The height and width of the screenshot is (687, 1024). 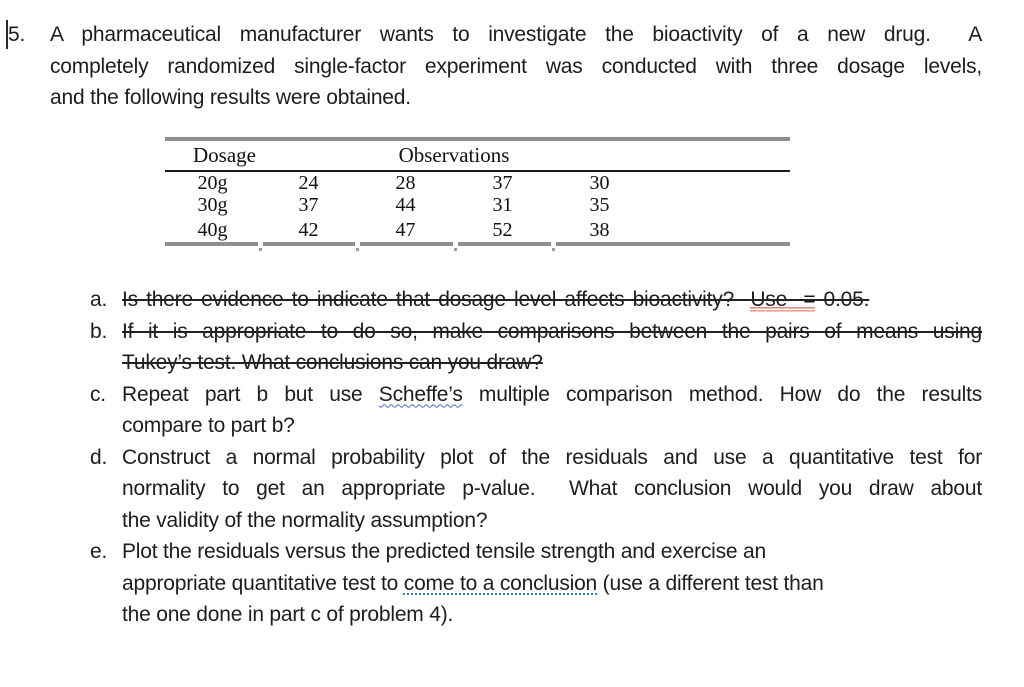 I want to click on item-a-marker: a., so click(x=99, y=299).